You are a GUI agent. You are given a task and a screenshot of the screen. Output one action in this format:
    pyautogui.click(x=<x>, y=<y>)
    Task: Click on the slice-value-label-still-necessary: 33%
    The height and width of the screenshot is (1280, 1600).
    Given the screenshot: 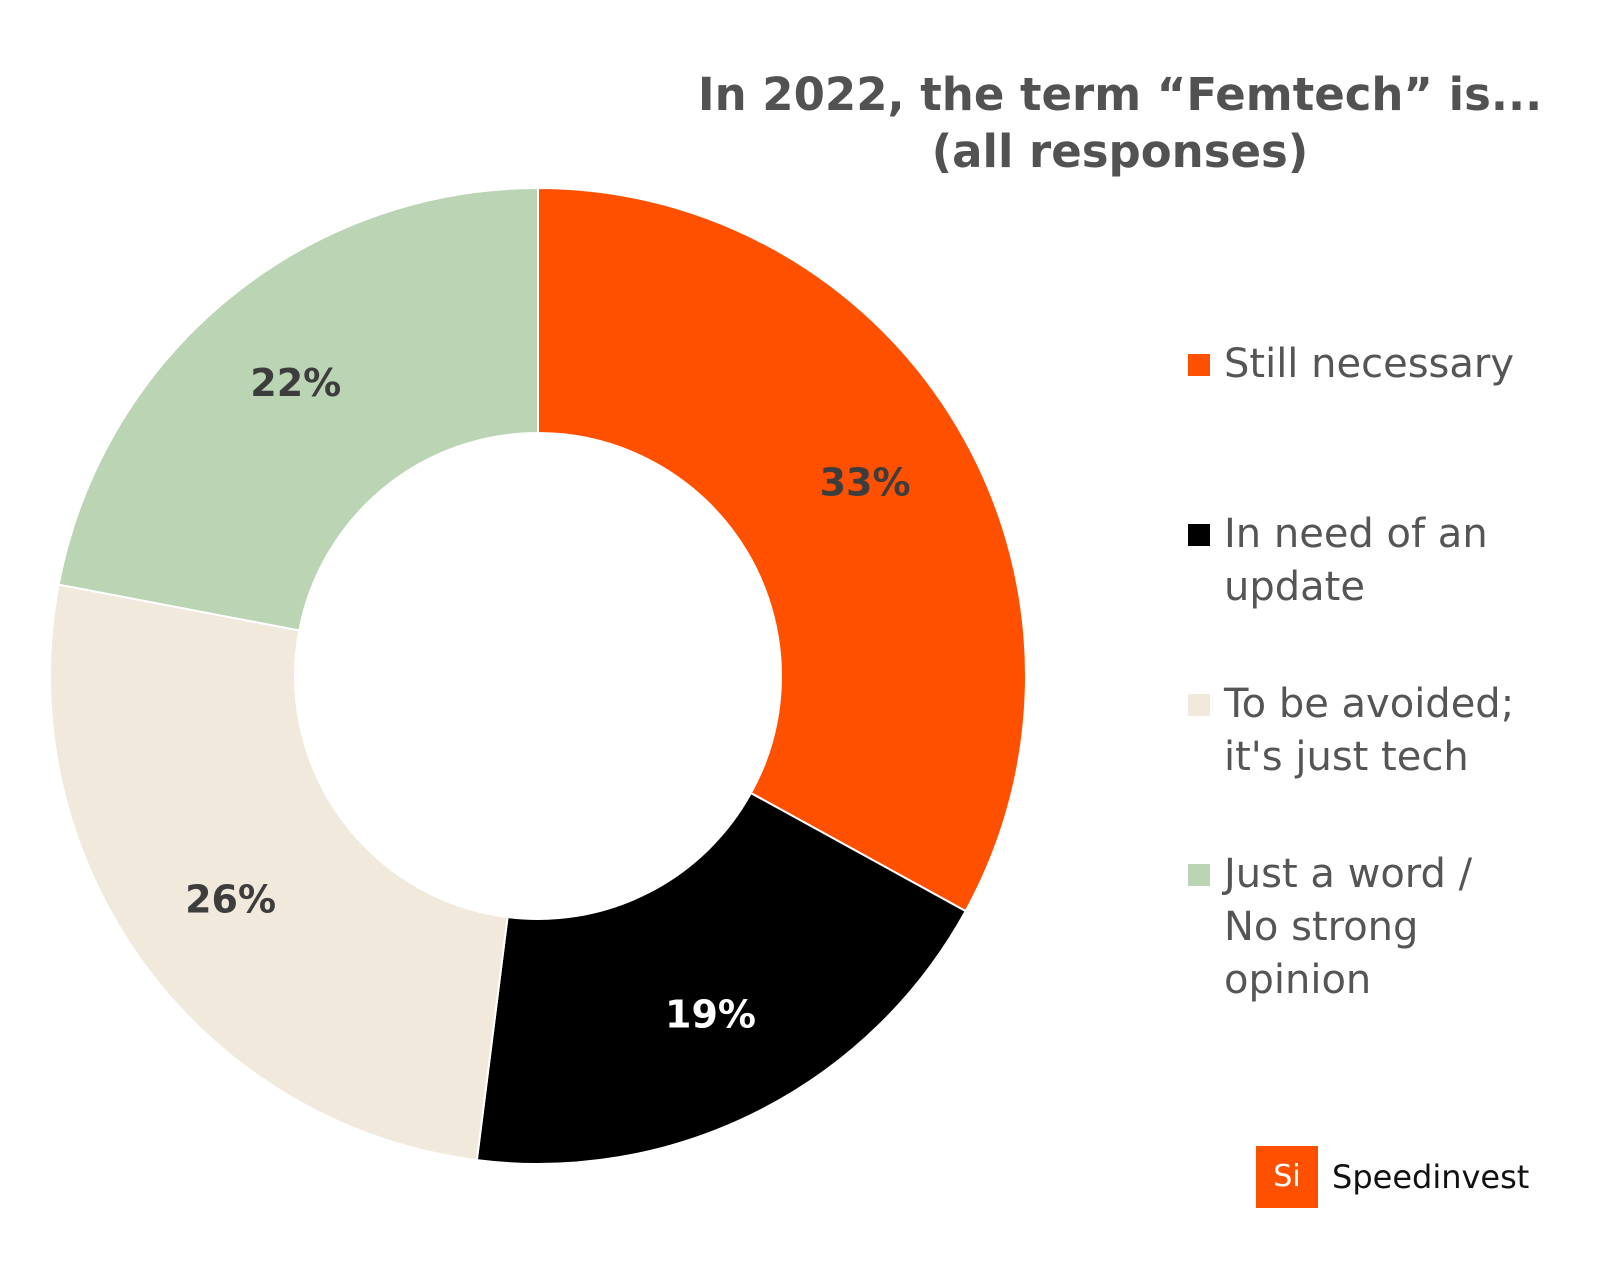 What is the action you would take?
    pyautogui.click(x=865, y=483)
    